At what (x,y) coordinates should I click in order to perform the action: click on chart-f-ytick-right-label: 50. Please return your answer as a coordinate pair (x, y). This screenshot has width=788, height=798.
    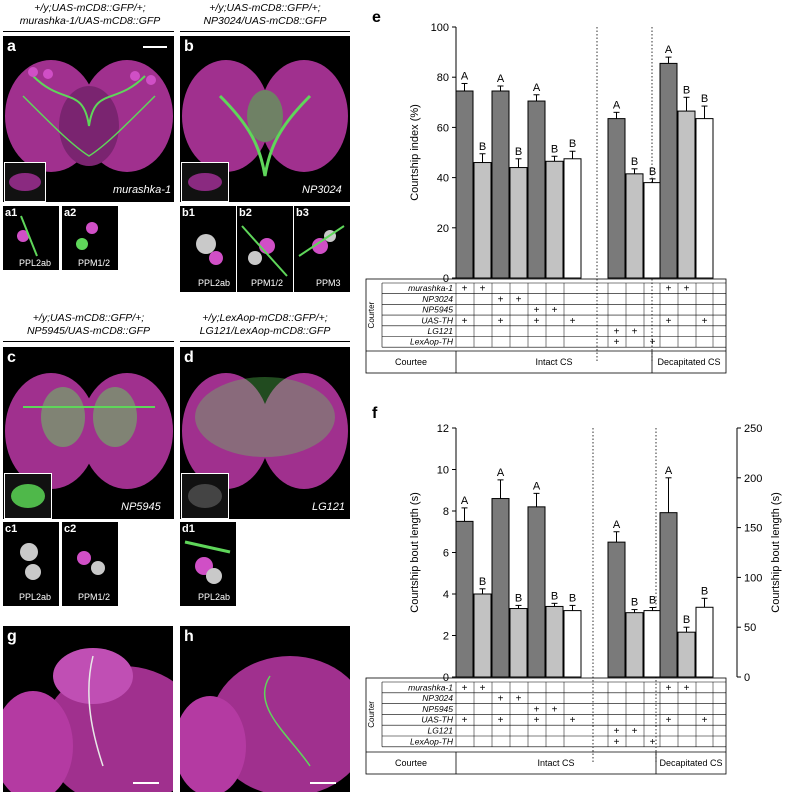
    Looking at the image, I should click on (750, 628).